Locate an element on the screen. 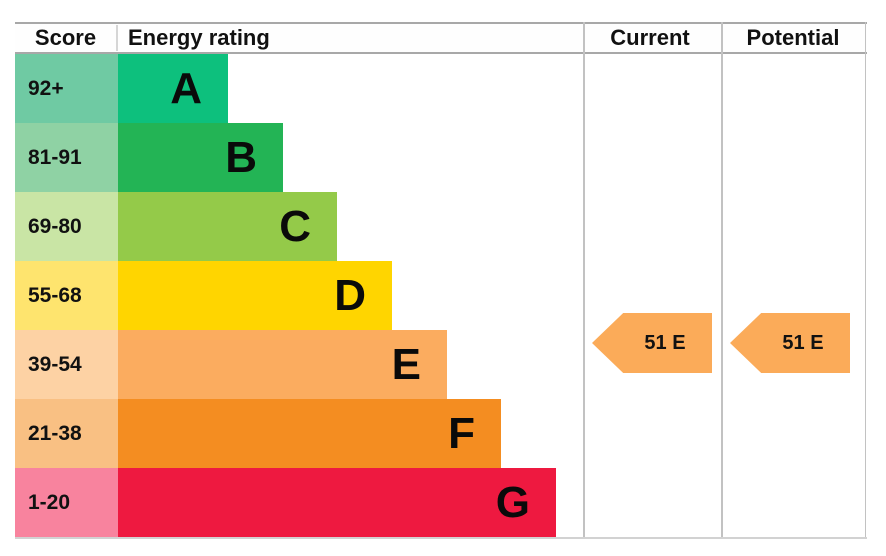 The width and height of the screenshot is (886, 556). band-row-f: 21-38 F is located at coordinates (441, 433).